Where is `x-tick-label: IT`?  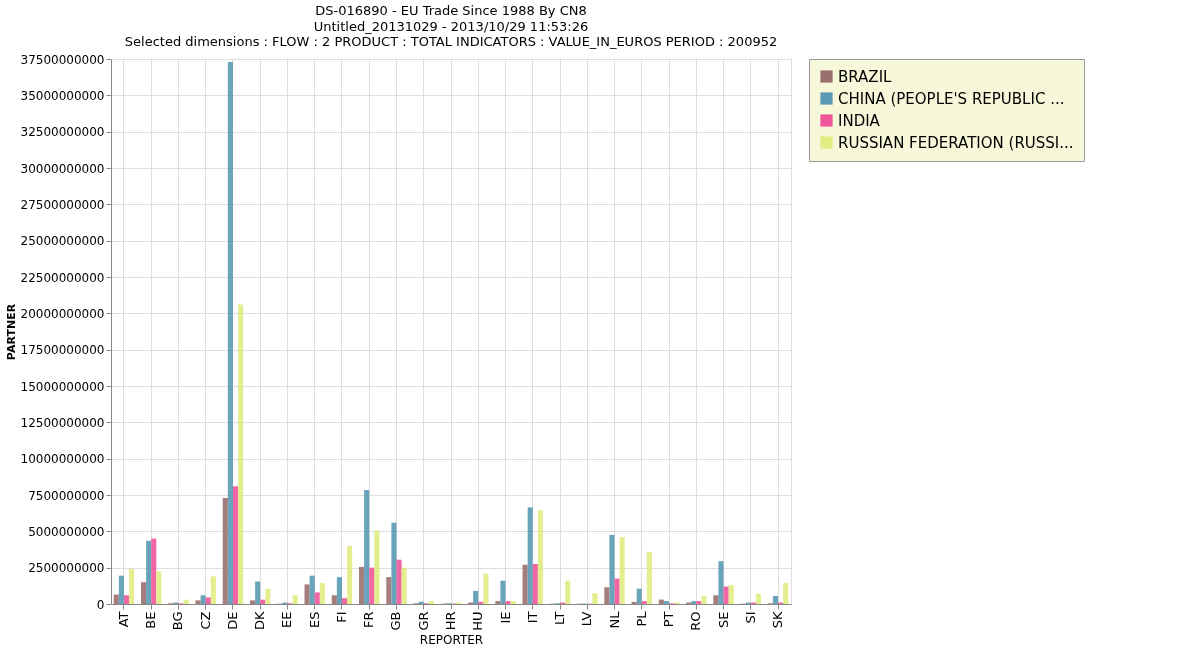
x-tick-label: IT is located at coordinates (532, 617).